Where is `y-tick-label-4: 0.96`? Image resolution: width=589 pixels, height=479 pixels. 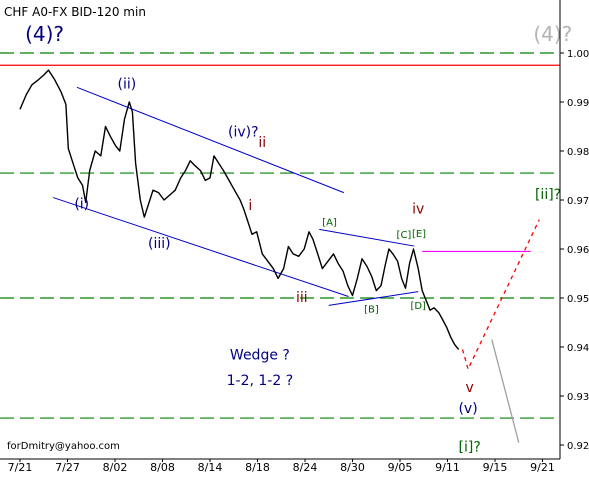
y-tick-label-4: 0.96 is located at coordinates (578, 250).